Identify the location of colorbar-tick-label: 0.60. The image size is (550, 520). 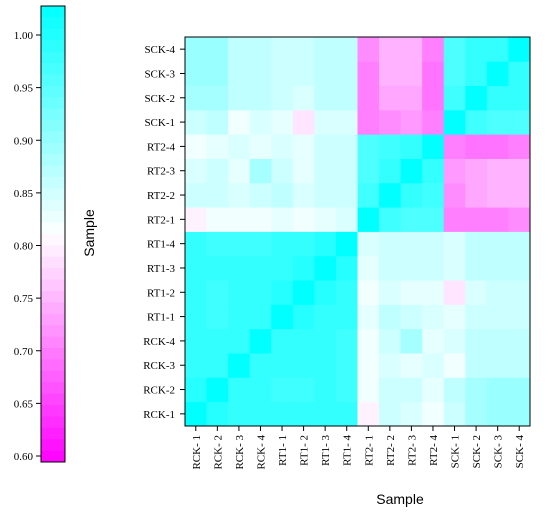
(24, 457).